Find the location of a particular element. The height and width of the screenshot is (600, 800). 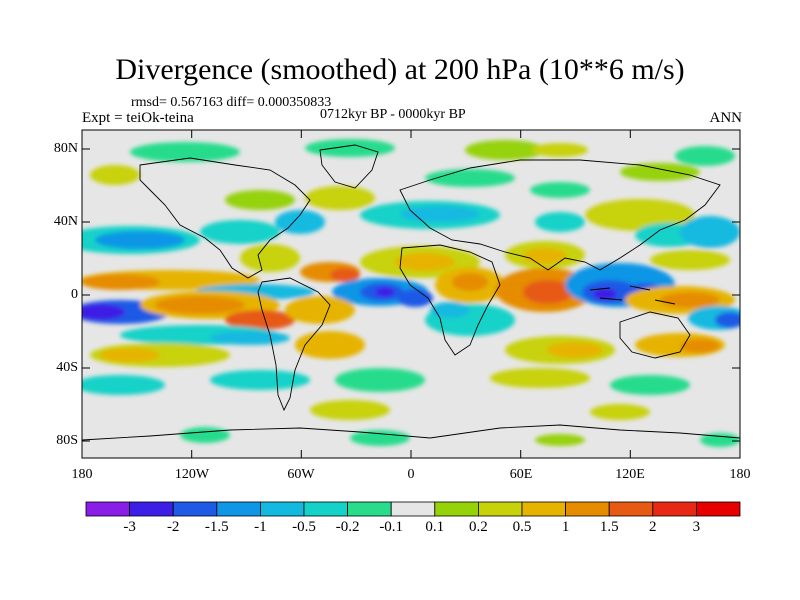

eurasia-coast is located at coordinates (560, 215).